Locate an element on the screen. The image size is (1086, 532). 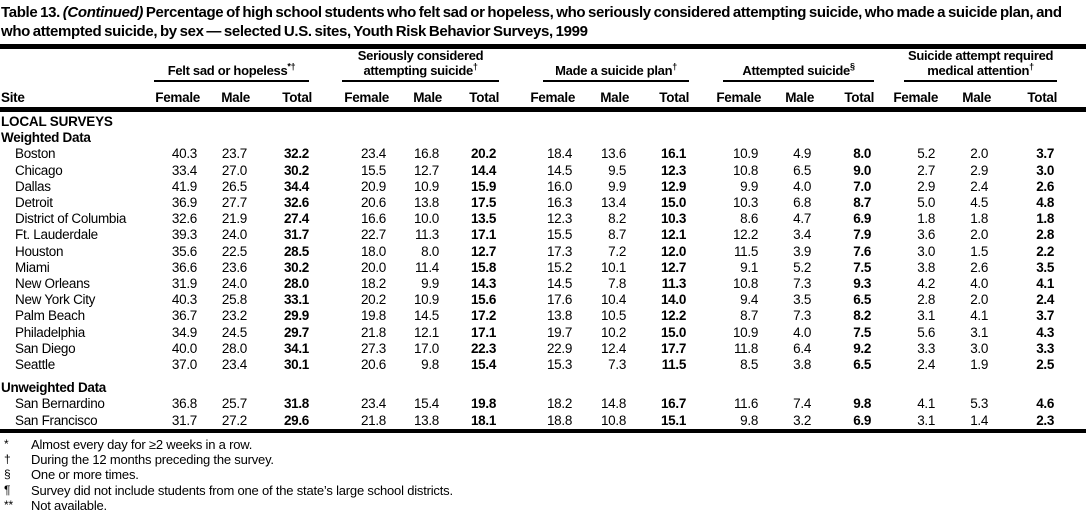
value-cell: 10.8 is located at coordinates (613, 420).